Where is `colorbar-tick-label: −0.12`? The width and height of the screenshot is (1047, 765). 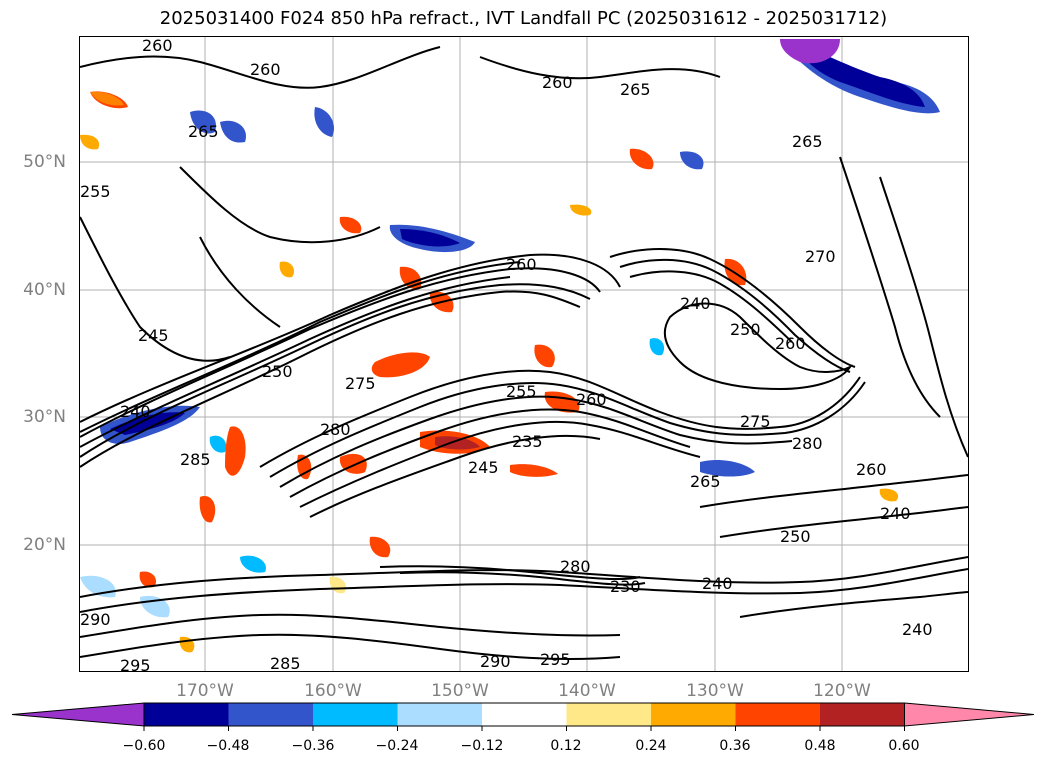 colorbar-tick-label: −0.12 is located at coordinates (482, 746).